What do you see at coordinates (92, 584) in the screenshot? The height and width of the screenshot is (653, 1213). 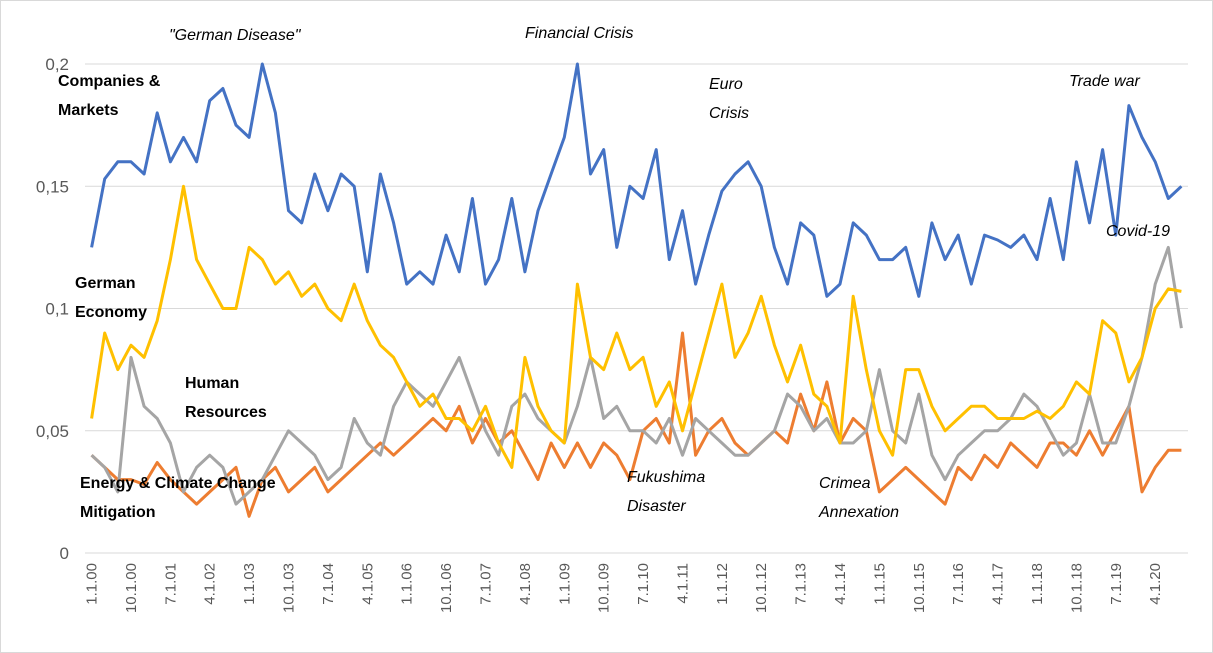 I see `x-tick-label: 1.1.00` at bounding box center [92, 584].